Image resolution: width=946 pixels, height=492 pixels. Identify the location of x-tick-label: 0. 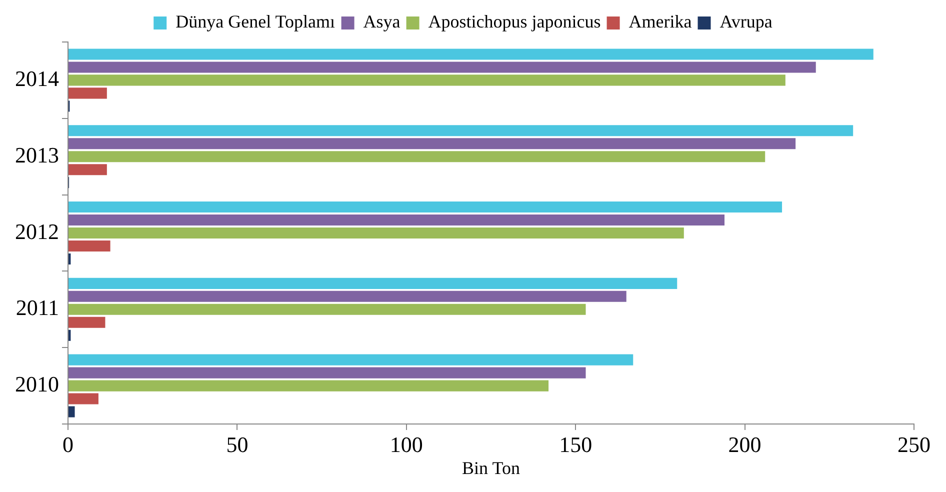
(68, 444).